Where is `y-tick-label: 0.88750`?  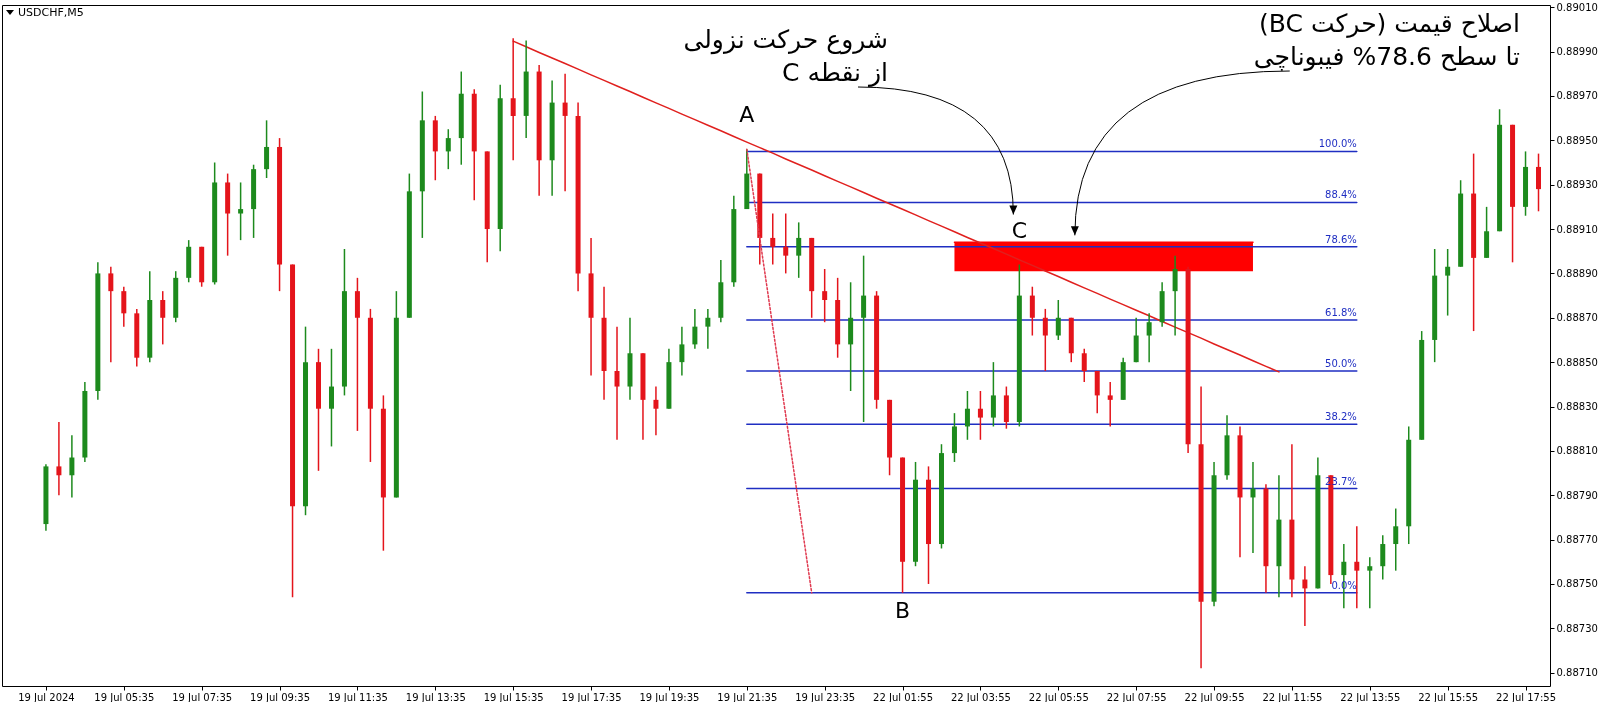 y-tick-label: 0.88750 is located at coordinates (1577, 584).